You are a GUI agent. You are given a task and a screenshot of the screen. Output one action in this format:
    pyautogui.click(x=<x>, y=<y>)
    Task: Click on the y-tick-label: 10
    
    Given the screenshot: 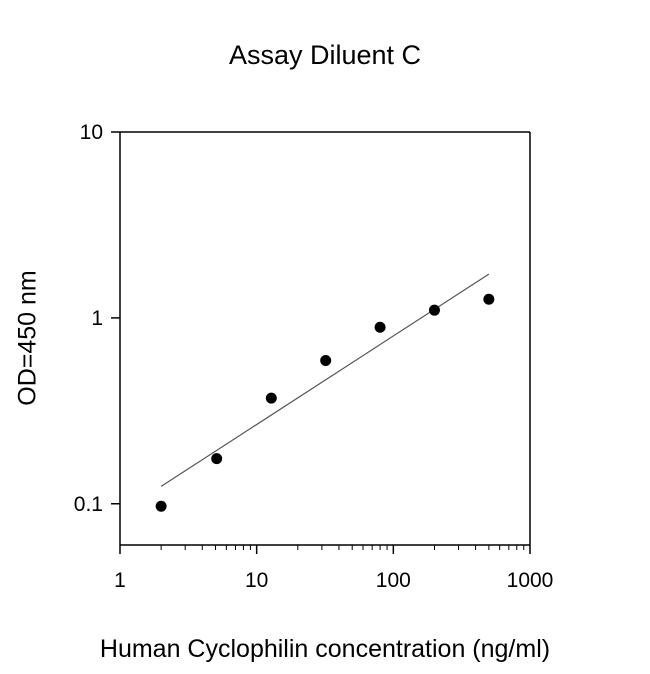 What is the action you would take?
    pyautogui.click(x=91, y=132)
    